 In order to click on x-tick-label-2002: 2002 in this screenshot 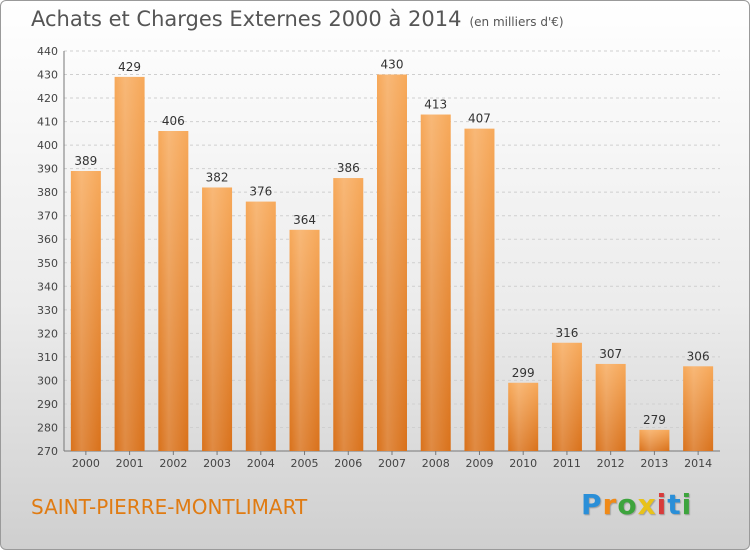, I will do `click(173, 463)`.